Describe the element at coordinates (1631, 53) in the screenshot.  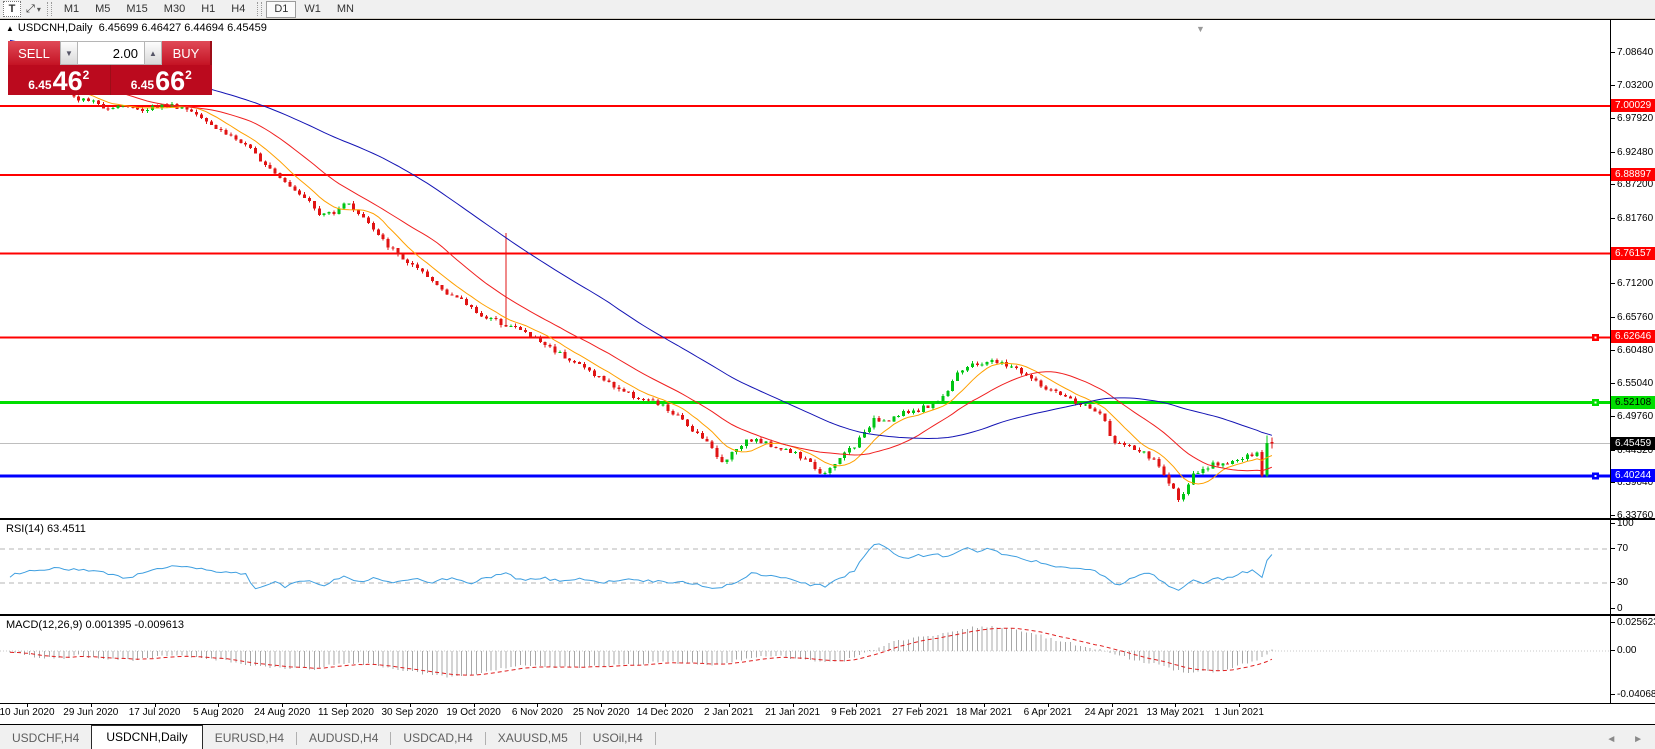
I see `price-tick-label: 7.08640` at that location.